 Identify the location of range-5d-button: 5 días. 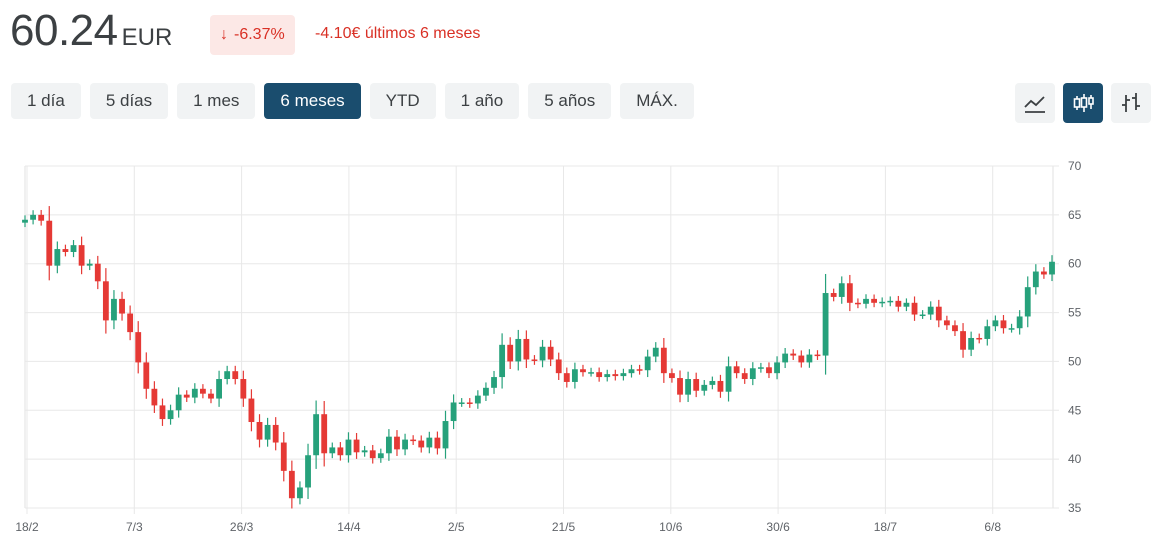
(129, 101).